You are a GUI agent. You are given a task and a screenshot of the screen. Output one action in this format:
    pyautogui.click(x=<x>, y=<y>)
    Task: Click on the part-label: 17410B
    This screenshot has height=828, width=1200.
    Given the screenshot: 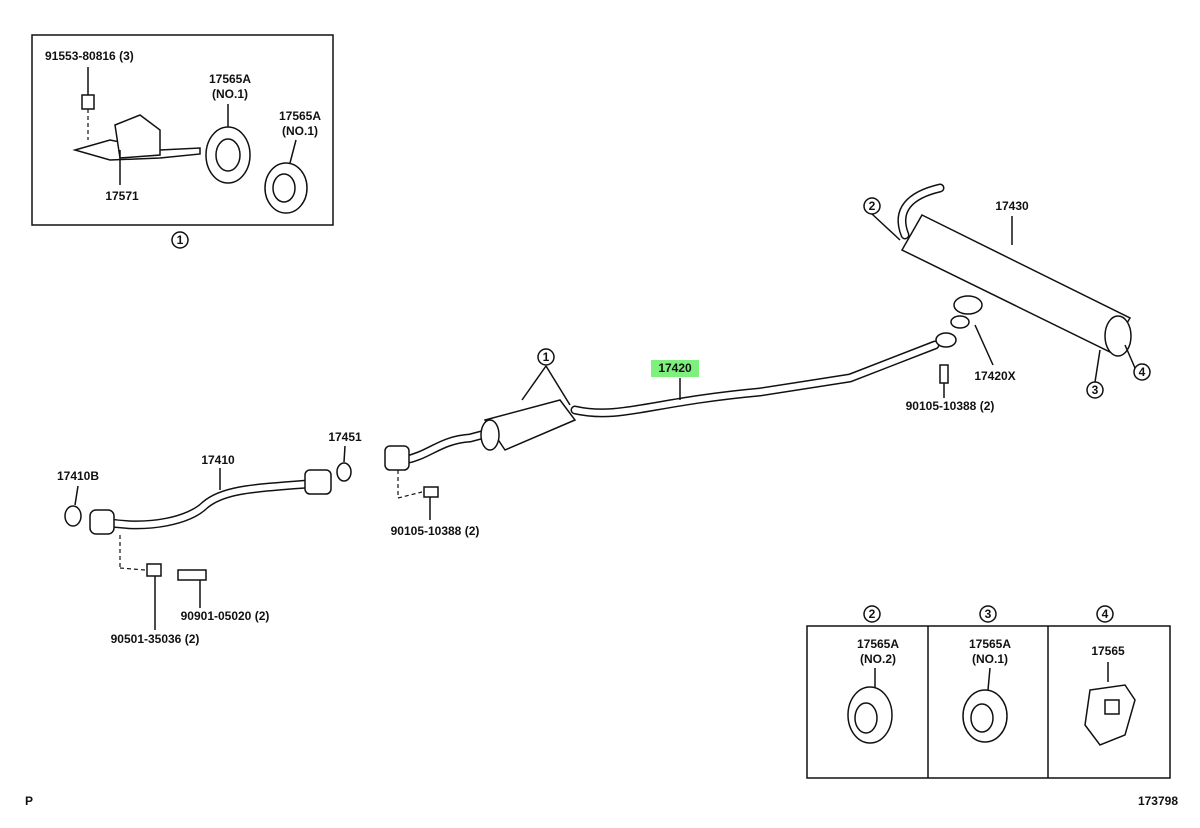 What is the action you would take?
    pyautogui.click(x=78, y=476)
    